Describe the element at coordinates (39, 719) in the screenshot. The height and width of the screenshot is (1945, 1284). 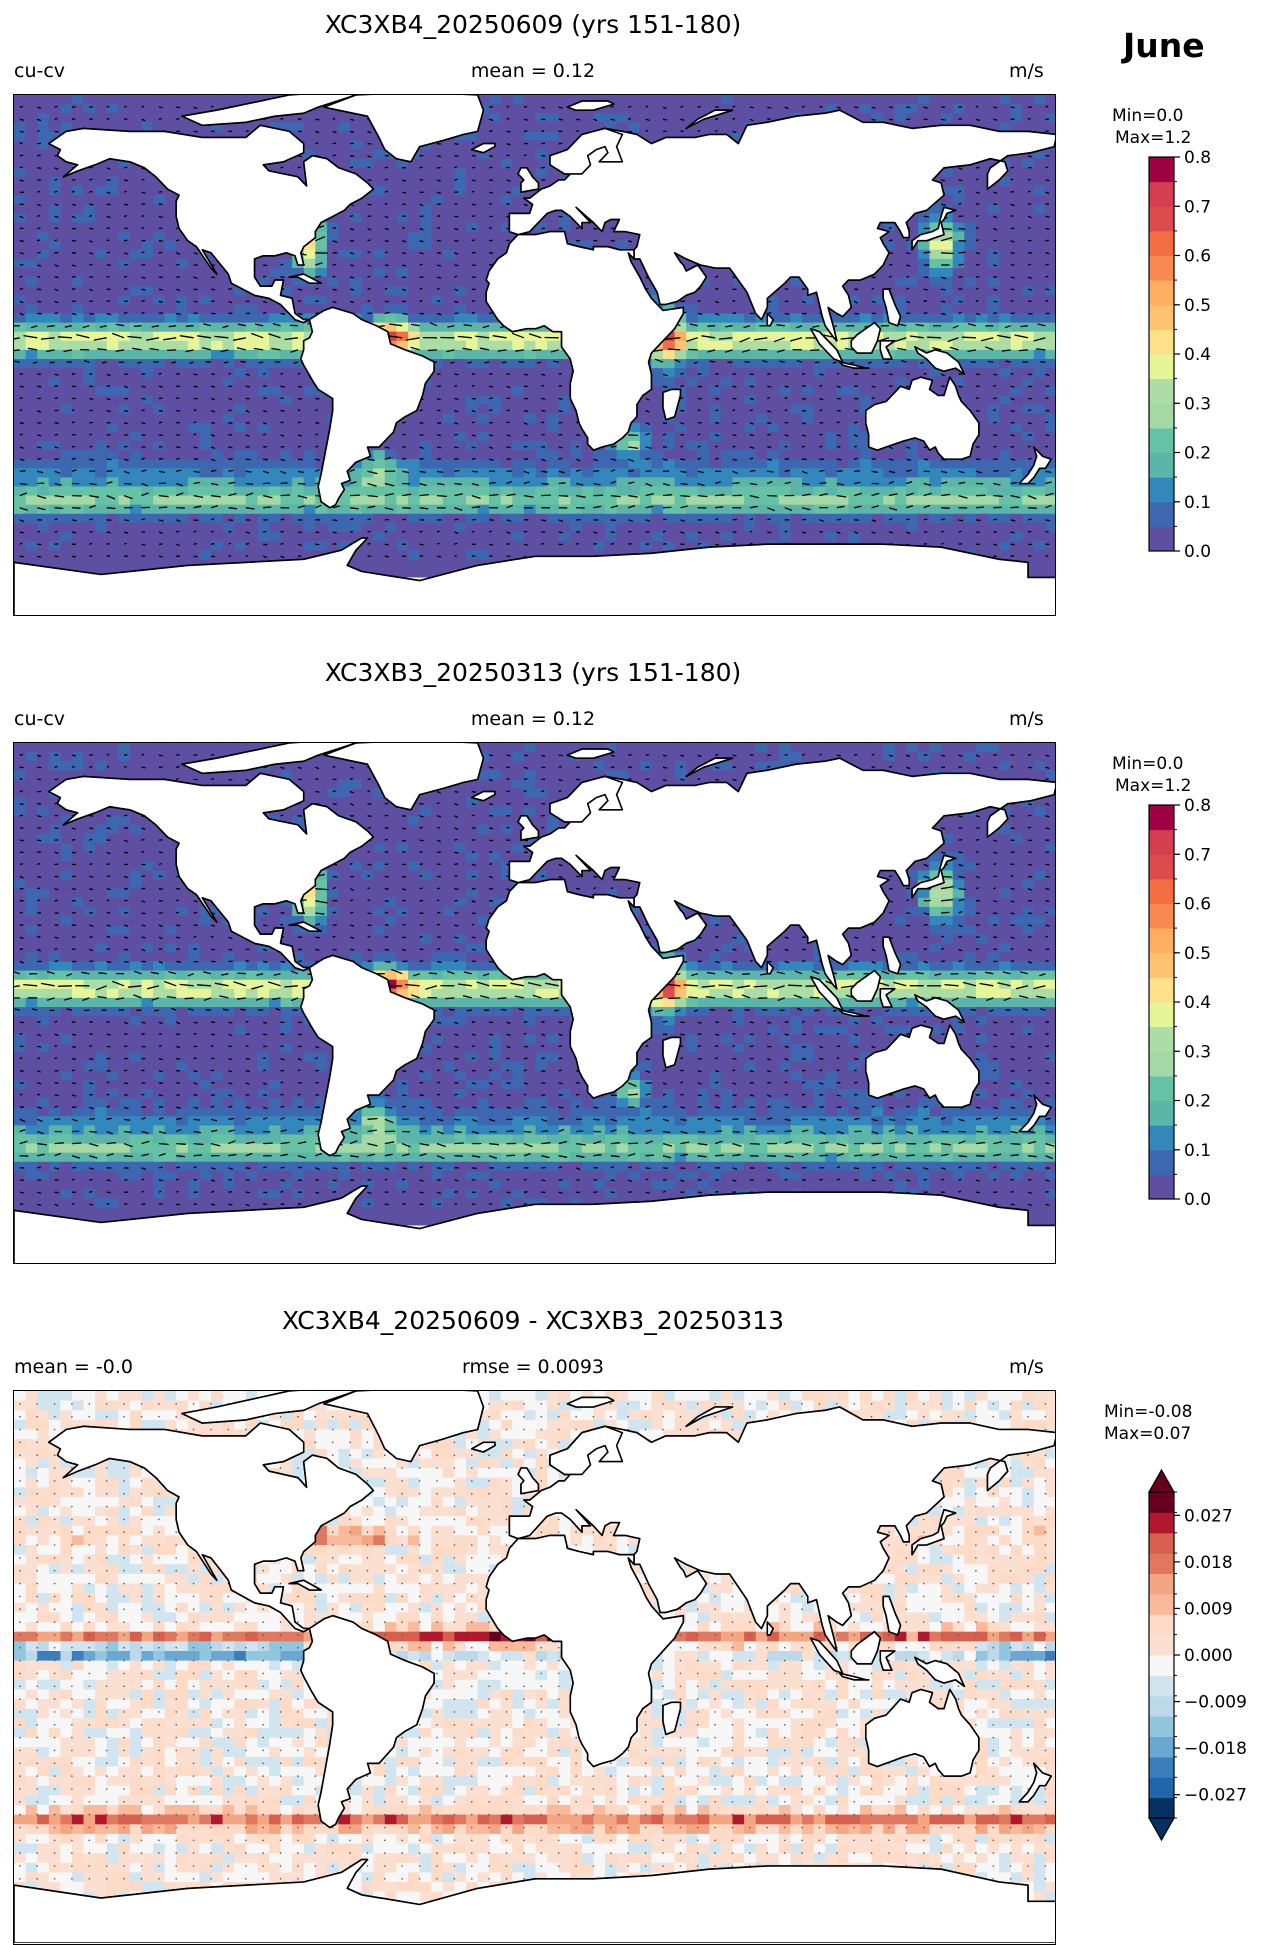
I see `panel-2-left-label: cu-cv` at that location.